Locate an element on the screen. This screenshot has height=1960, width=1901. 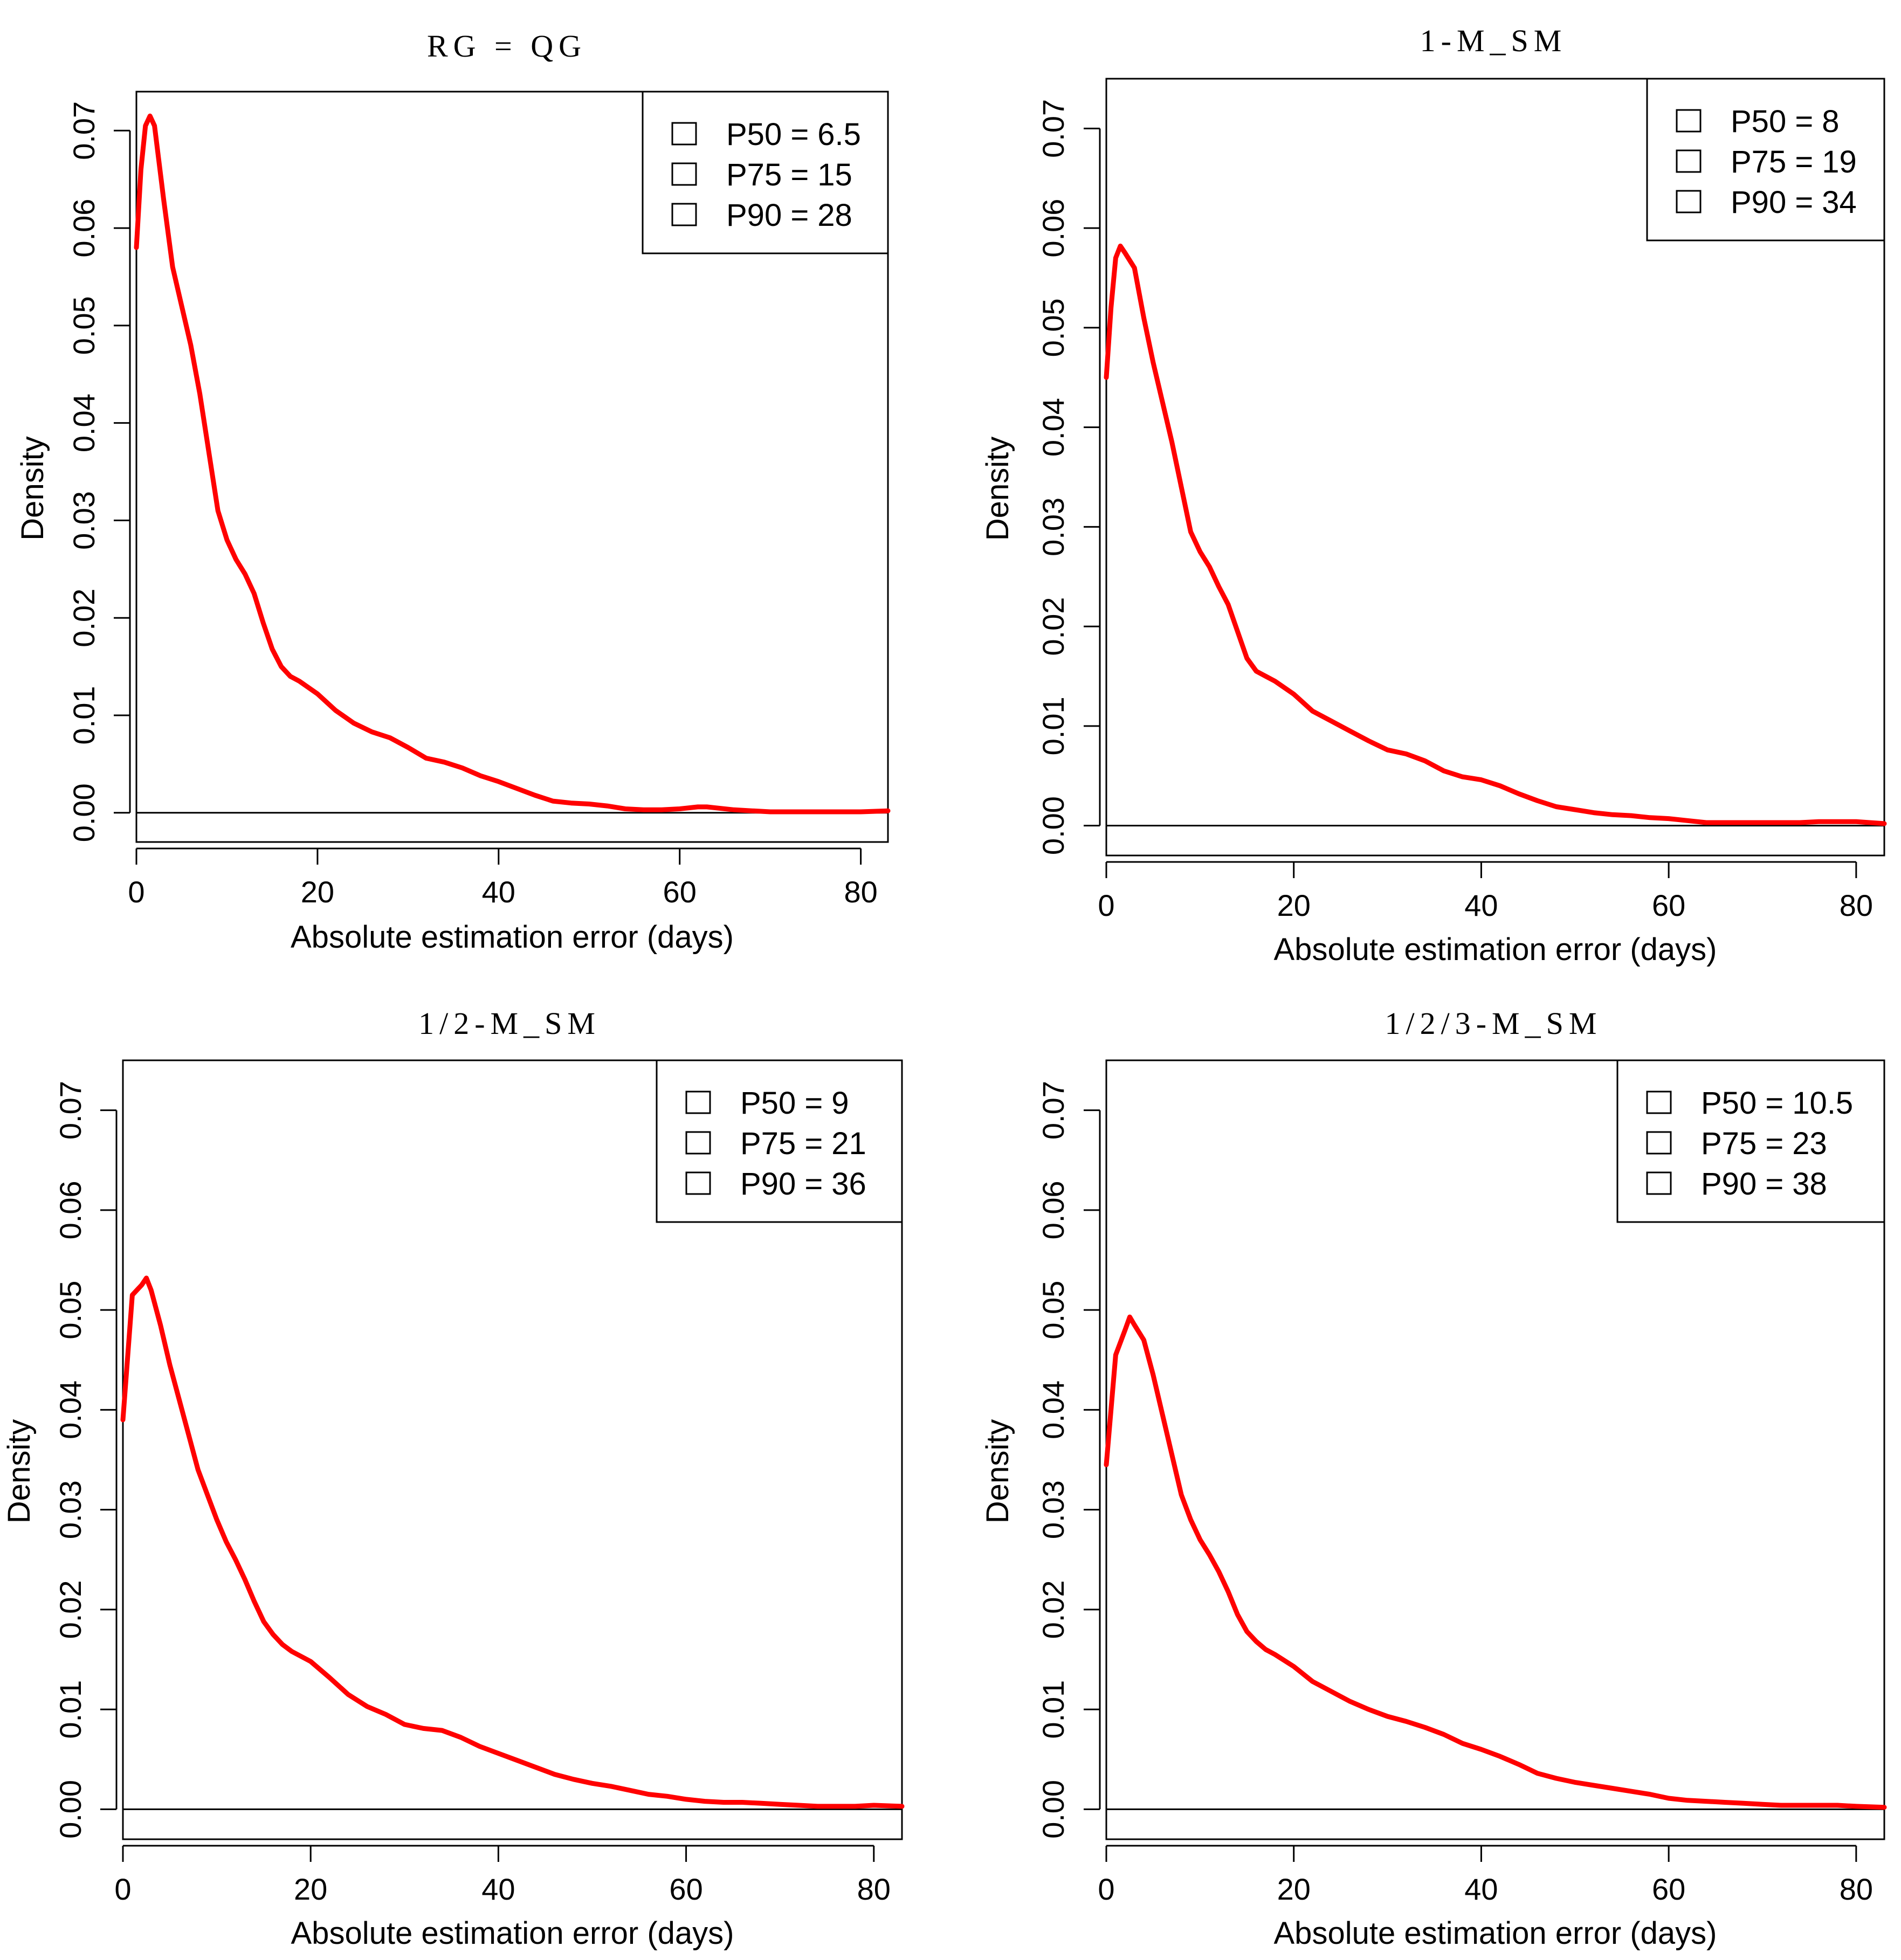
legend-entry: P90 = 34 is located at coordinates (1794, 203).